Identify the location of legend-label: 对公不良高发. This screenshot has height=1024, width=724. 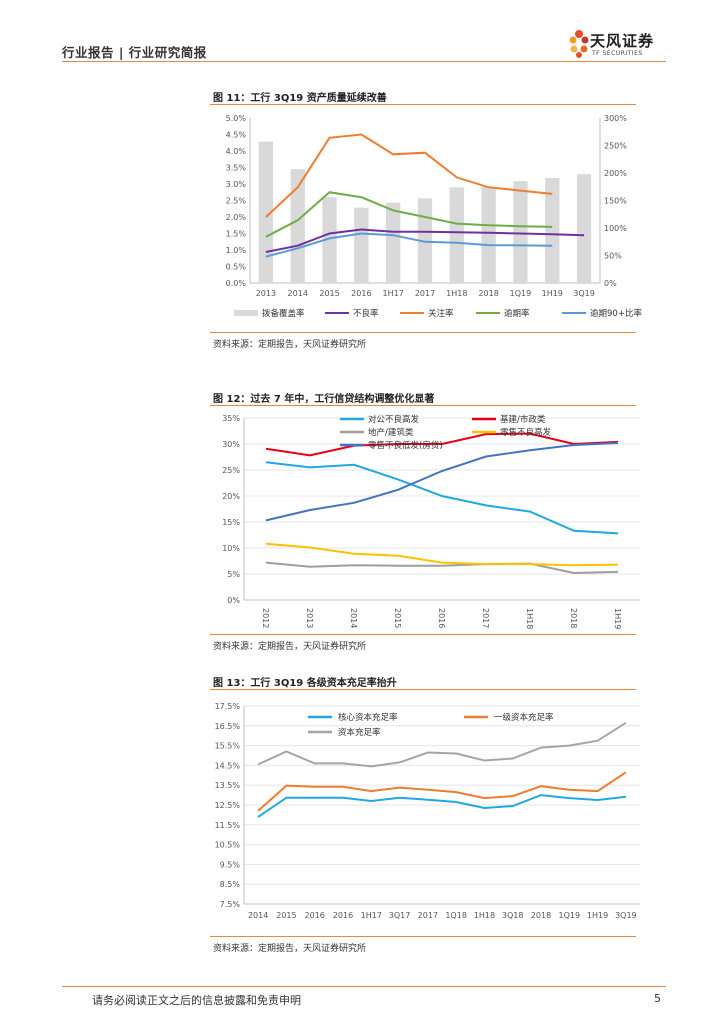
(394, 419).